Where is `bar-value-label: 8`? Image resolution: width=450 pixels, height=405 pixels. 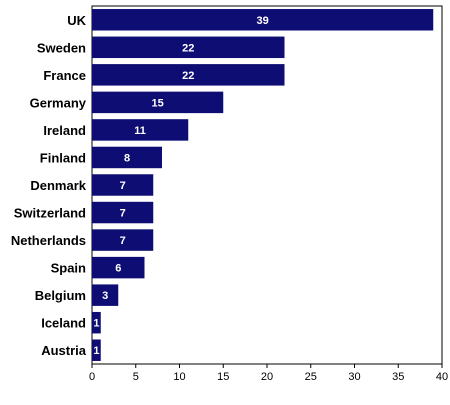 bar-value-label: 8 is located at coordinates (127, 158).